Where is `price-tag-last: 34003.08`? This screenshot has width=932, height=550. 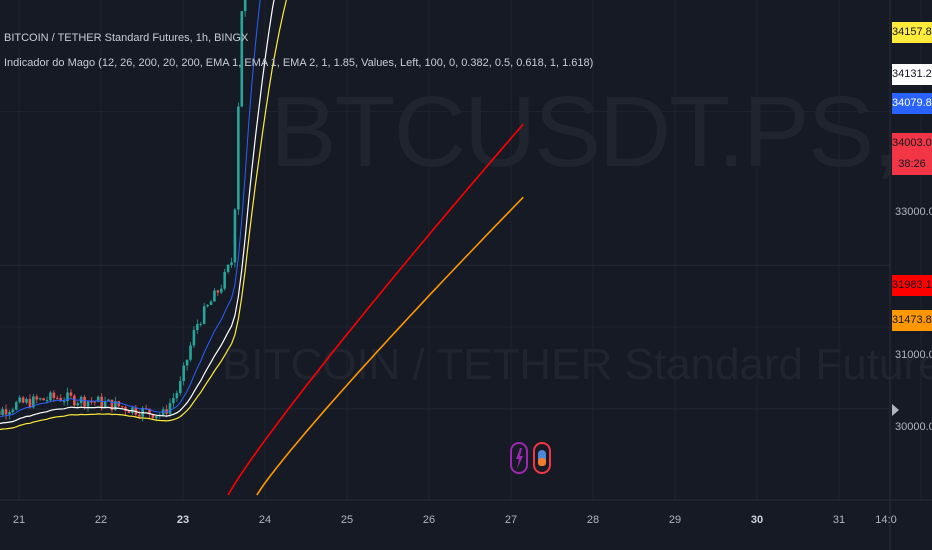 price-tag-last: 34003.08 is located at coordinates (912, 143).